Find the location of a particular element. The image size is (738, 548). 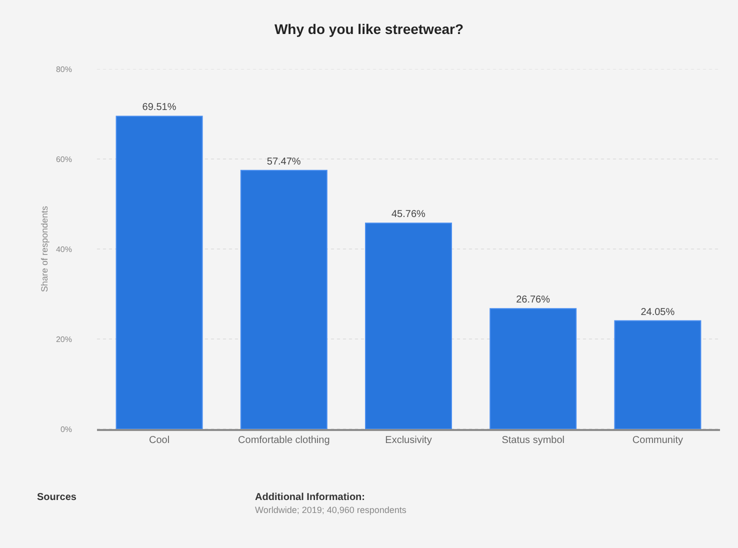

text: Sources is located at coordinates (57, 497).